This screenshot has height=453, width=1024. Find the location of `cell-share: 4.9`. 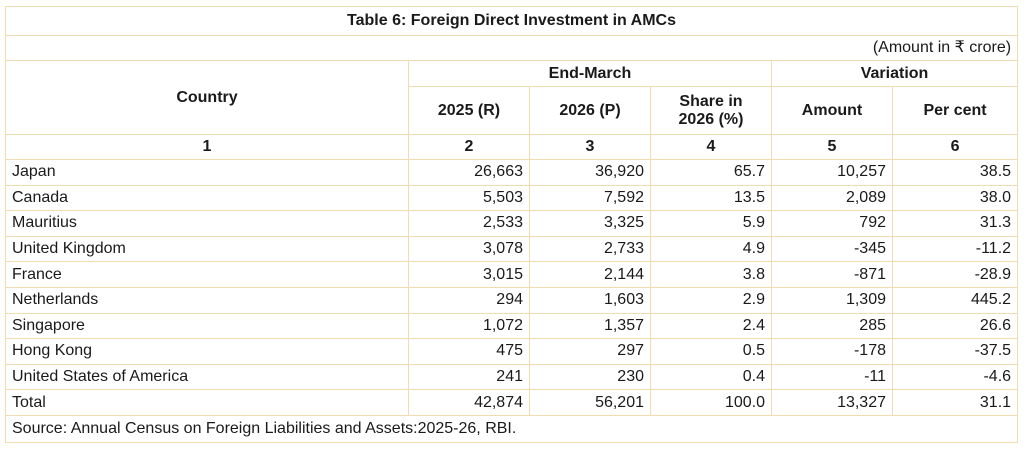

cell-share: 4.9 is located at coordinates (711, 249).